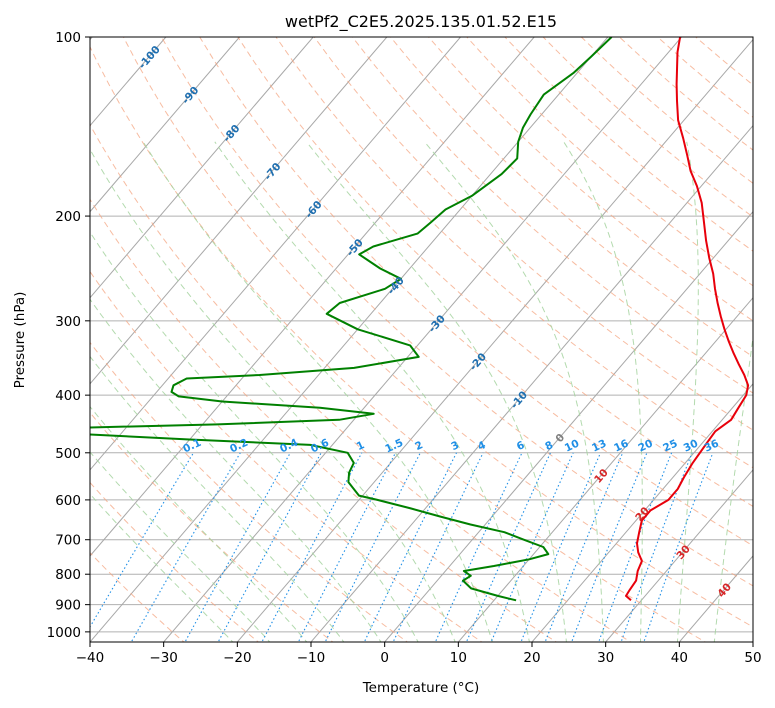 This screenshot has height=708, width=775. What do you see at coordinates (521, 446) in the screenshot?
I see `mixing-ratio-label: 6` at bounding box center [521, 446].